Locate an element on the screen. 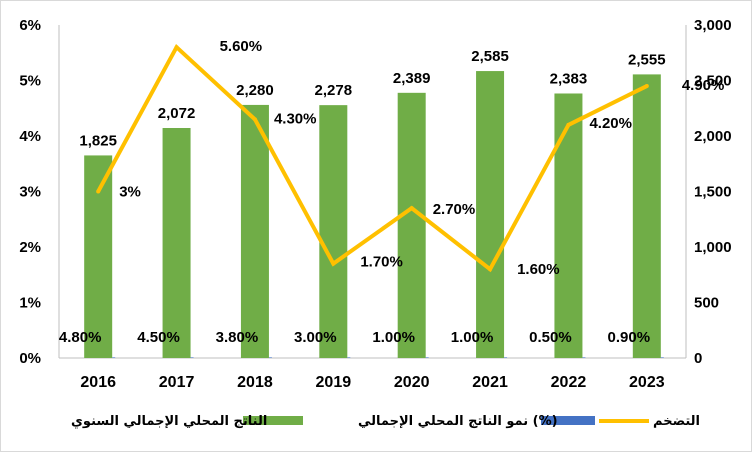 The width and height of the screenshot is (752, 453). line-data-label: 4.90% is located at coordinates (703, 85).